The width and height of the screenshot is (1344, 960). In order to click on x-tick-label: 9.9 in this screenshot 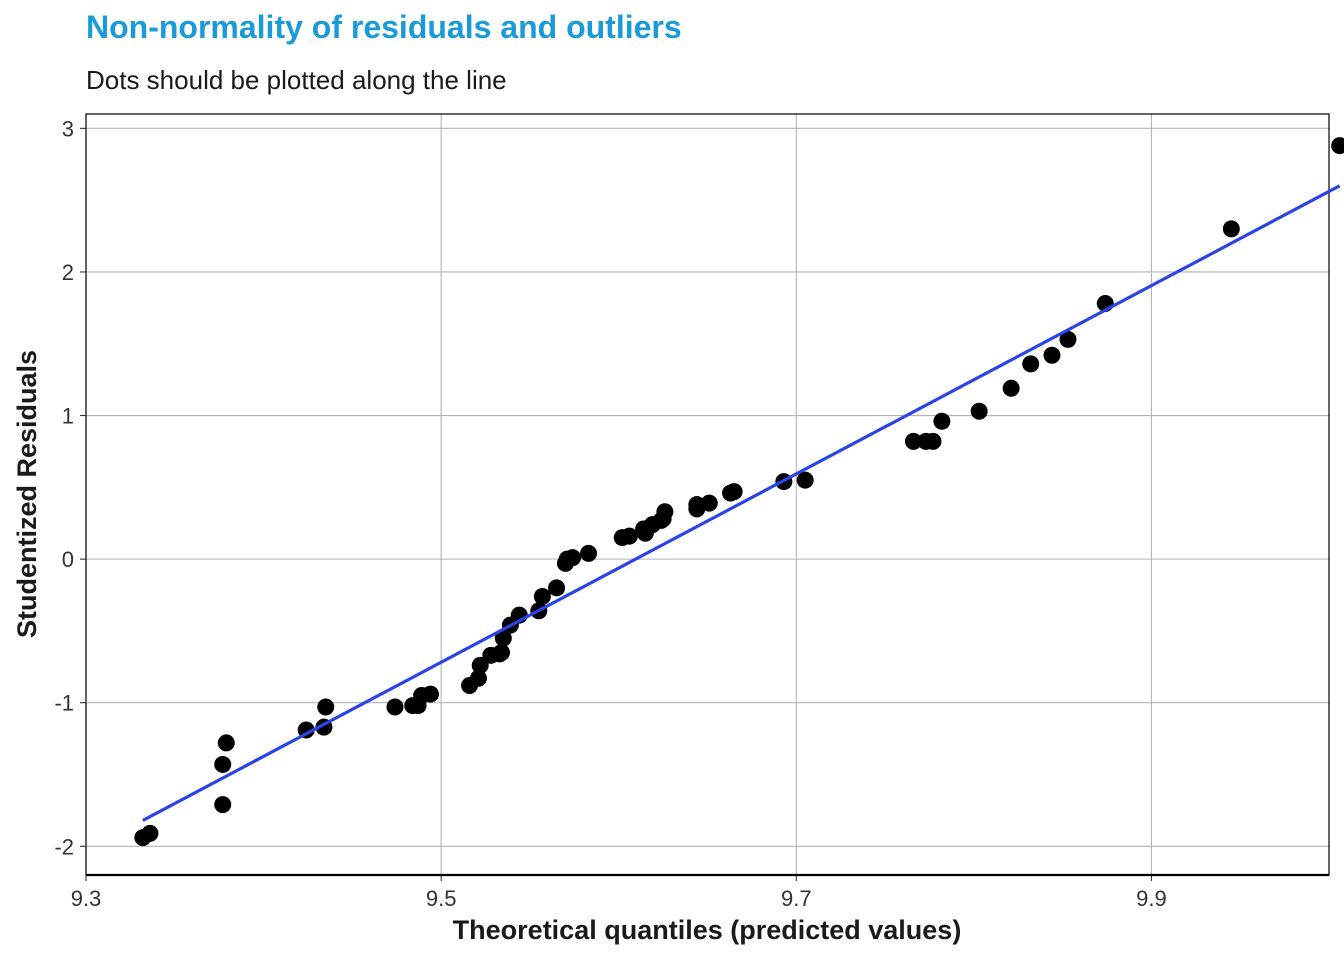, I will do `click(1151, 898)`.